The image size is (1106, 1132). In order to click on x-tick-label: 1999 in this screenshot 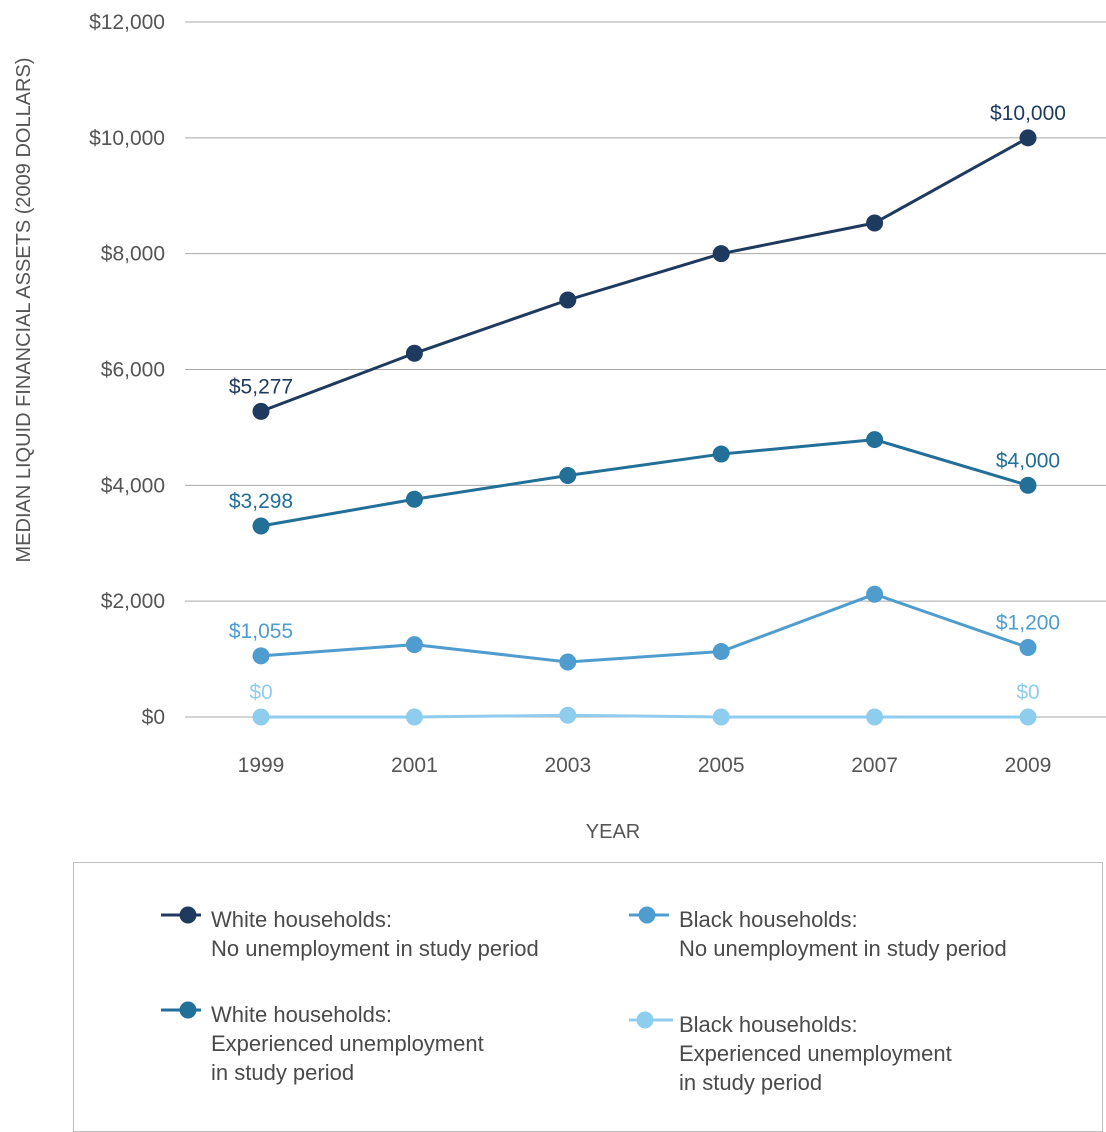, I will do `click(261, 765)`.